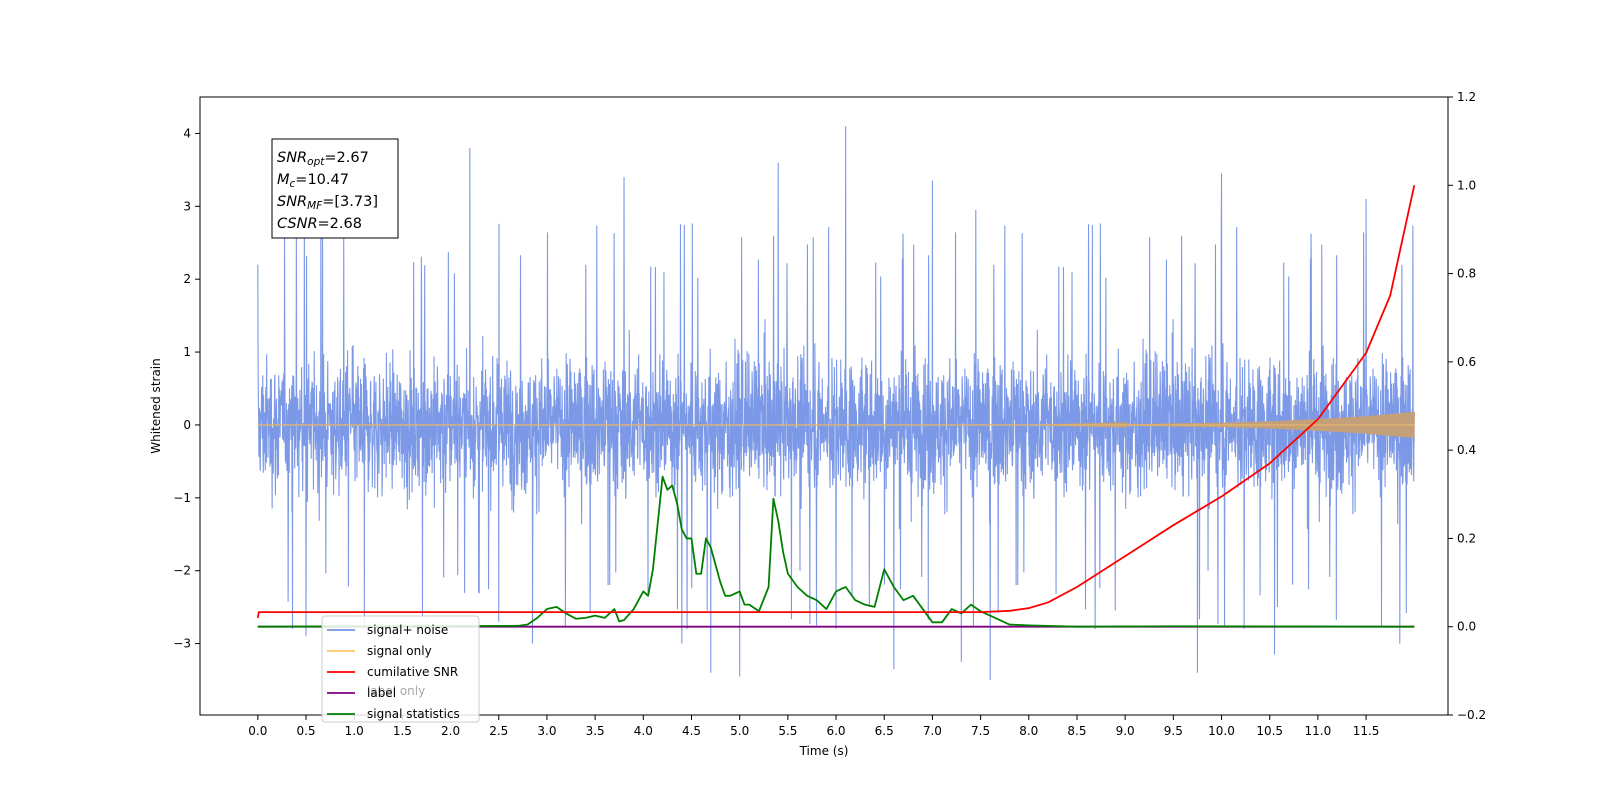  I want to click on stats-value: =[3.73], so click(350, 202).